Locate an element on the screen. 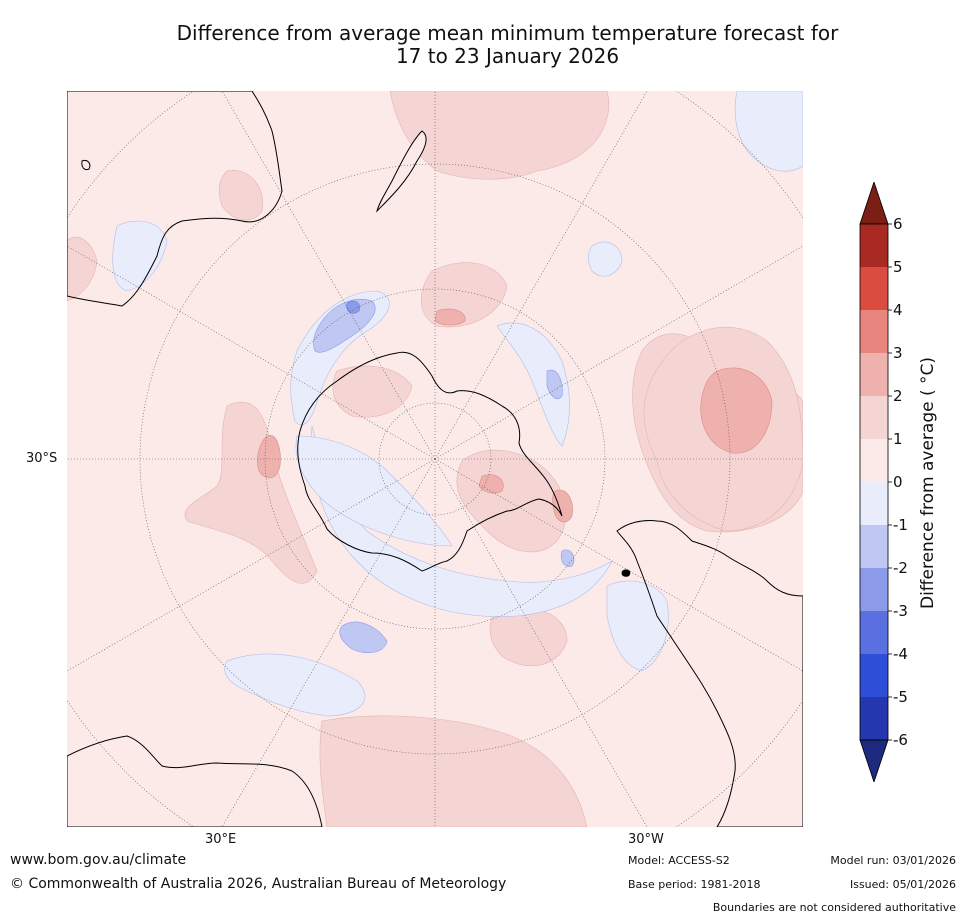 The width and height of the screenshot is (965, 919). colorbar-axis-label: Difference from average ( °C) is located at coordinates (928, 483).